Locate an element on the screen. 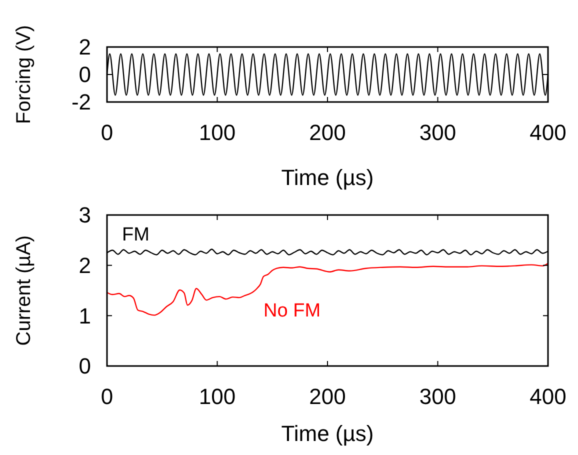 The image size is (578, 455). line-series is located at coordinates (327, 289).